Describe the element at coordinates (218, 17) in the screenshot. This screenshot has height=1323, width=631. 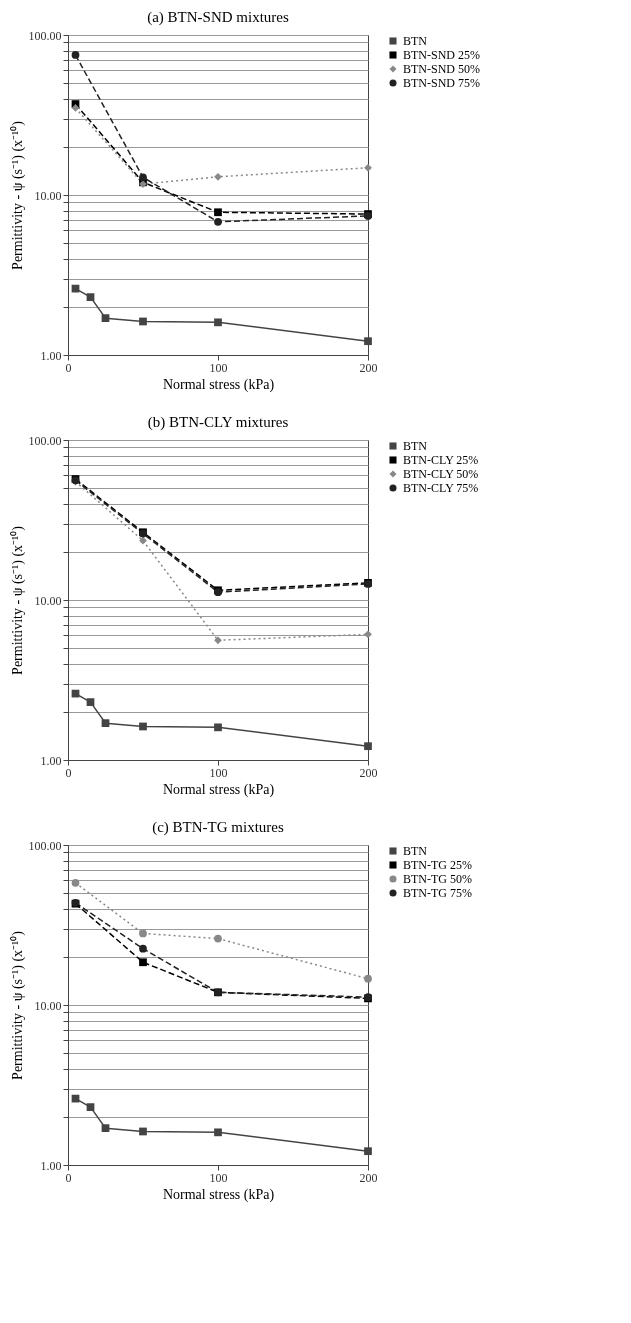
I see `chart-title: (a) BTN-SND mixtures` at that location.